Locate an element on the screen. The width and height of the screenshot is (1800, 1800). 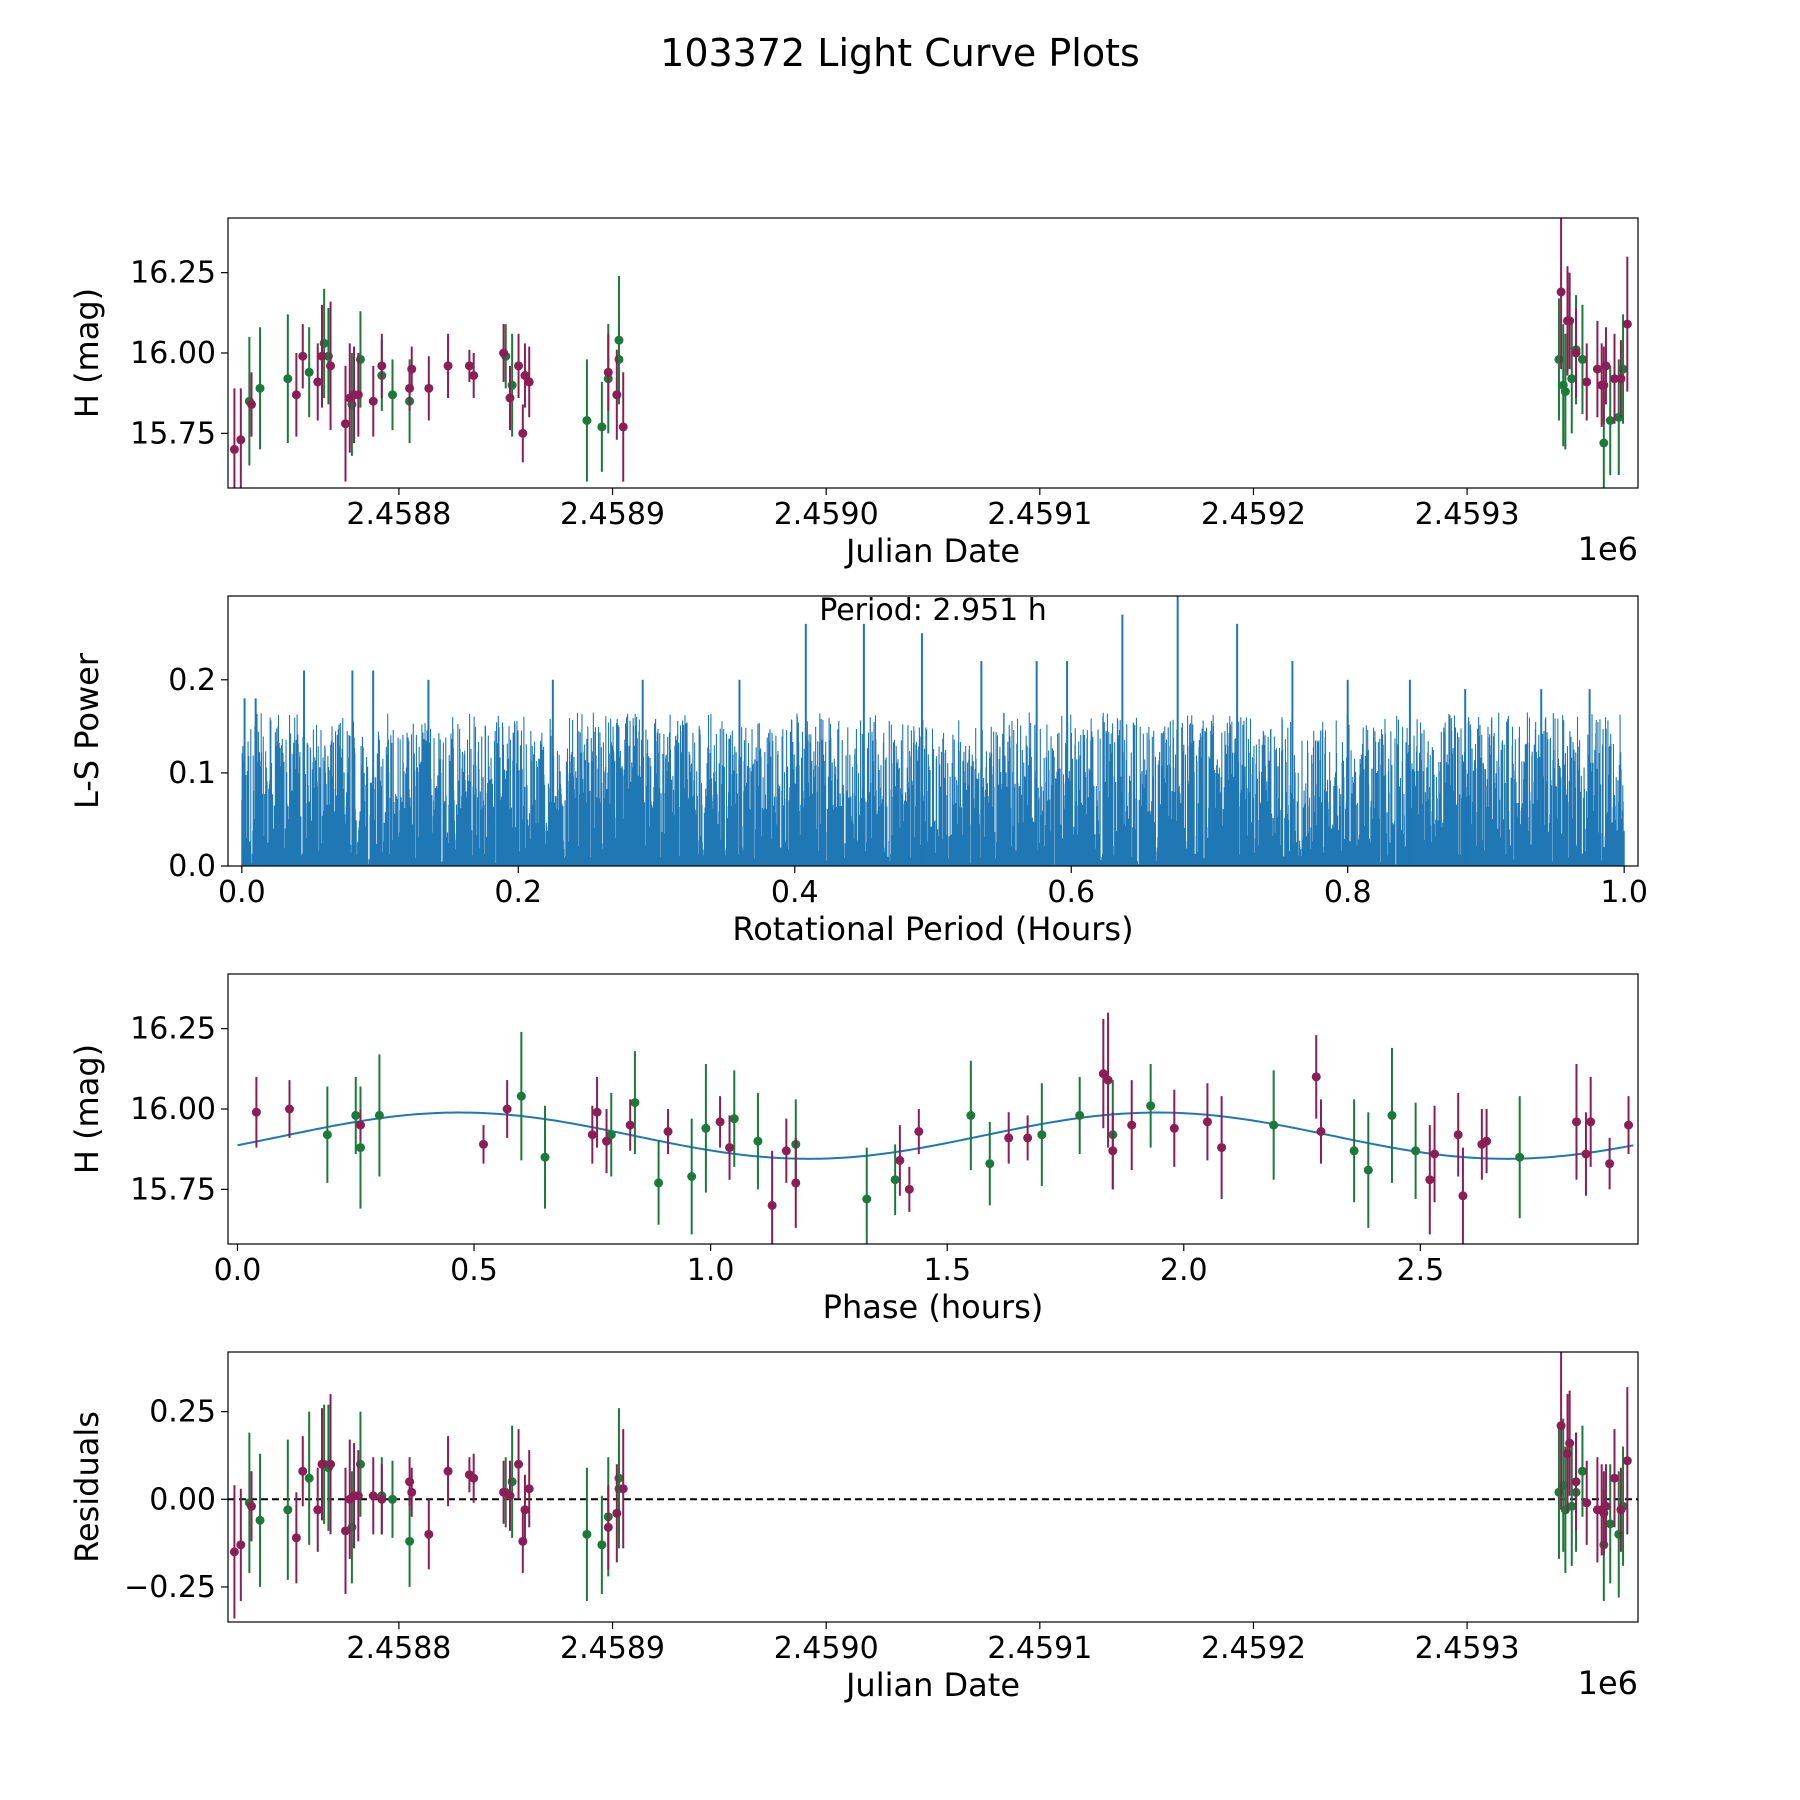
y-tick-label: 0.00 is located at coordinates (182, 1499).